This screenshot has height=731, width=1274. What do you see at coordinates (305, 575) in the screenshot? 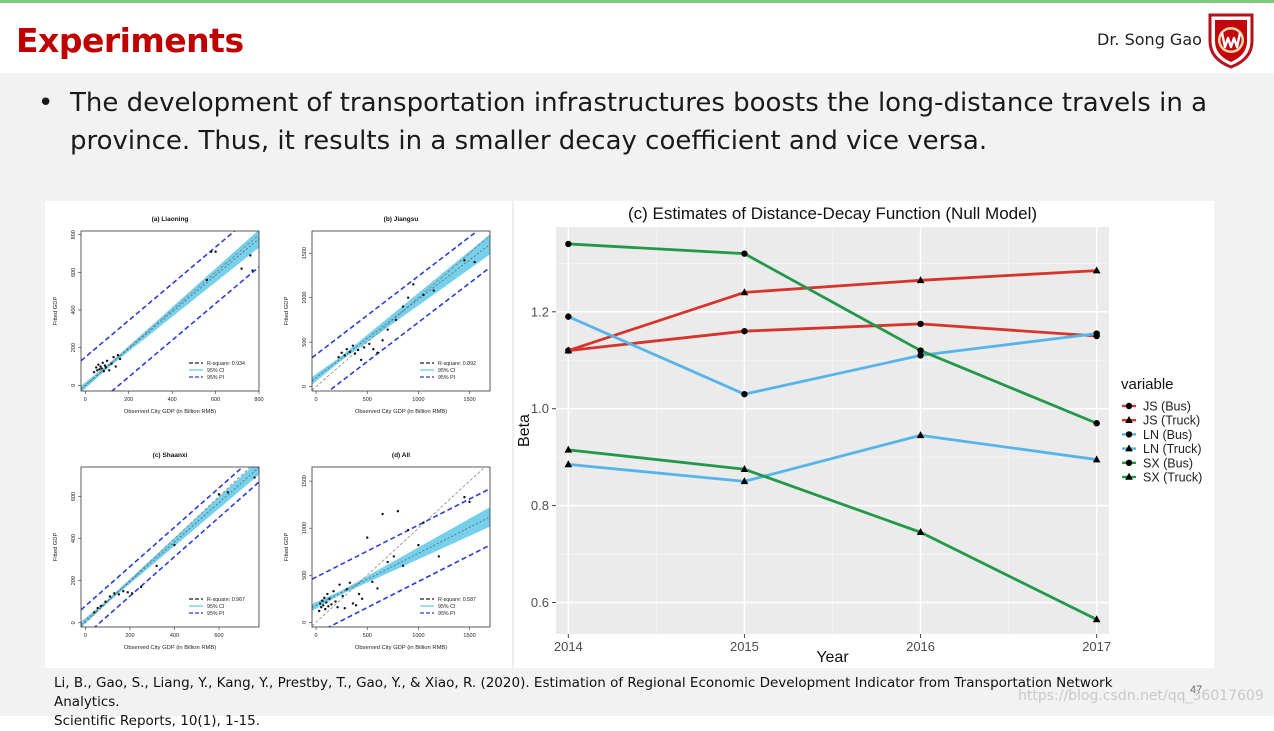
I see `y-tick-label: 500` at bounding box center [305, 575].